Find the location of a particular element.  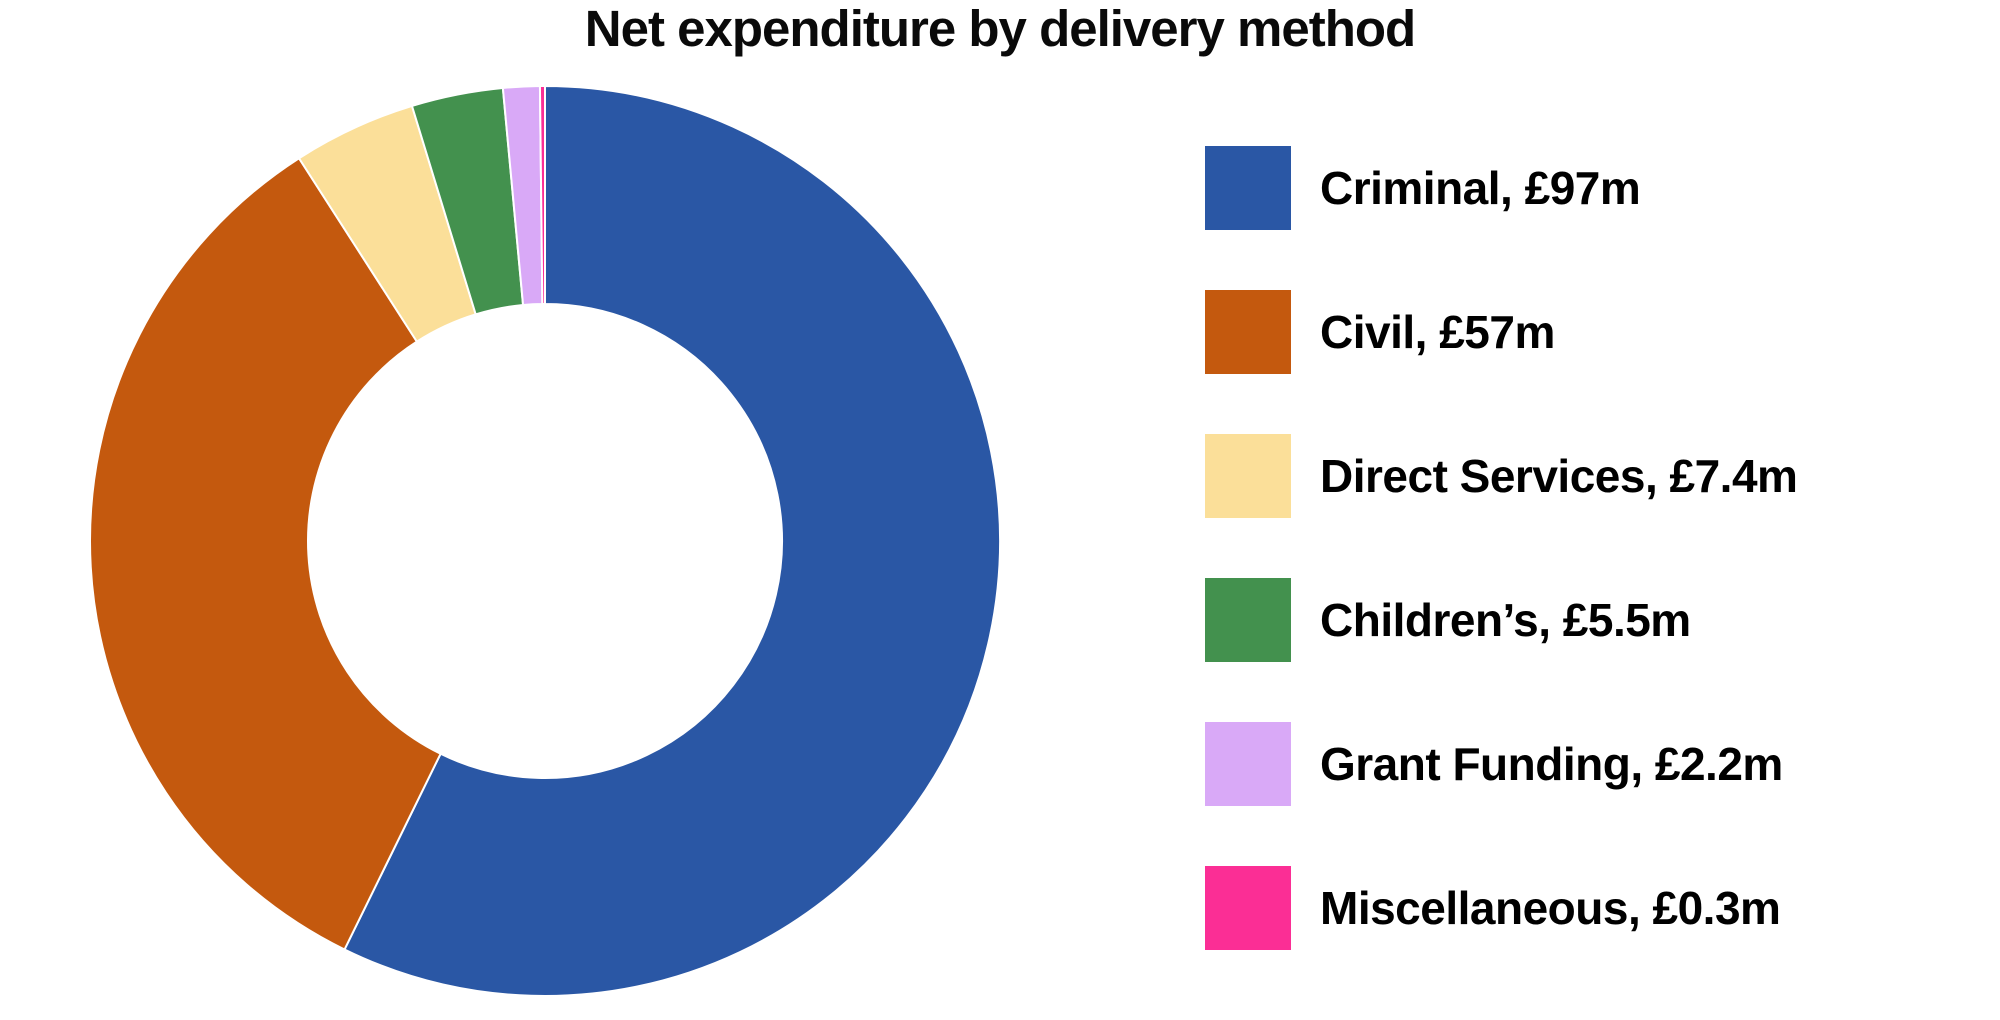

legend-item-grant-funding: Grant Funding, £2.2m is located at coordinates (1501, 764).